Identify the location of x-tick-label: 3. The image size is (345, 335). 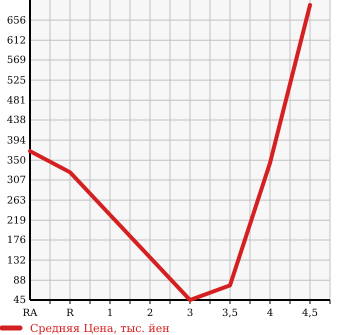
(190, 313).